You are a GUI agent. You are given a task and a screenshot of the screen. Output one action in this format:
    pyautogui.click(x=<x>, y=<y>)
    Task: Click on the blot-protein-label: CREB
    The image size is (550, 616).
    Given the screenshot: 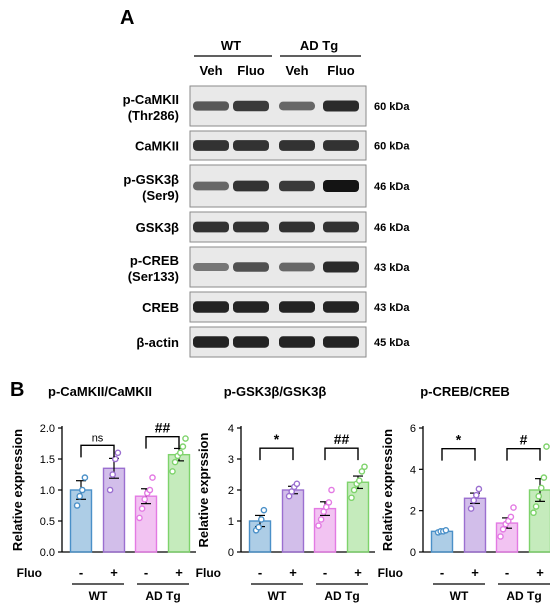 What is the action you would take?
    pyautogui.click(x=160, y=307)
    